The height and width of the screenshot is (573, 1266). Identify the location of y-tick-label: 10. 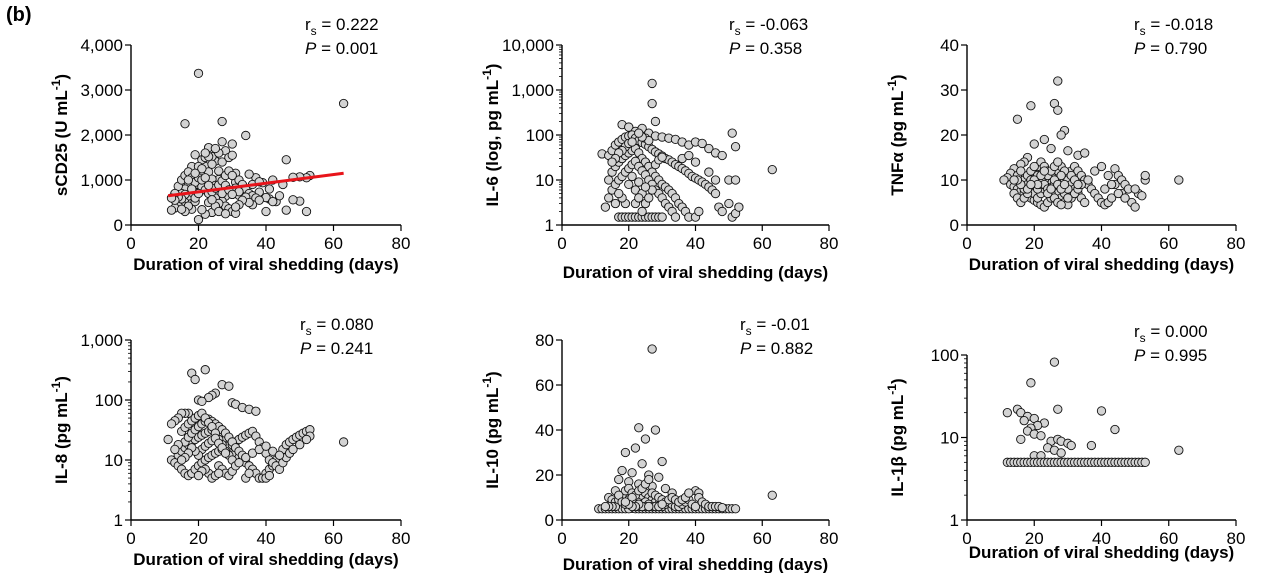
(949, 180).